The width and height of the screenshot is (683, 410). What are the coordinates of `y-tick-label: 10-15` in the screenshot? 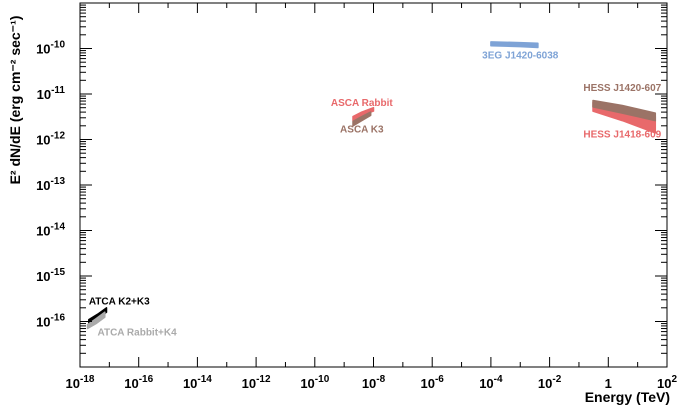 It's located at (50, 275).